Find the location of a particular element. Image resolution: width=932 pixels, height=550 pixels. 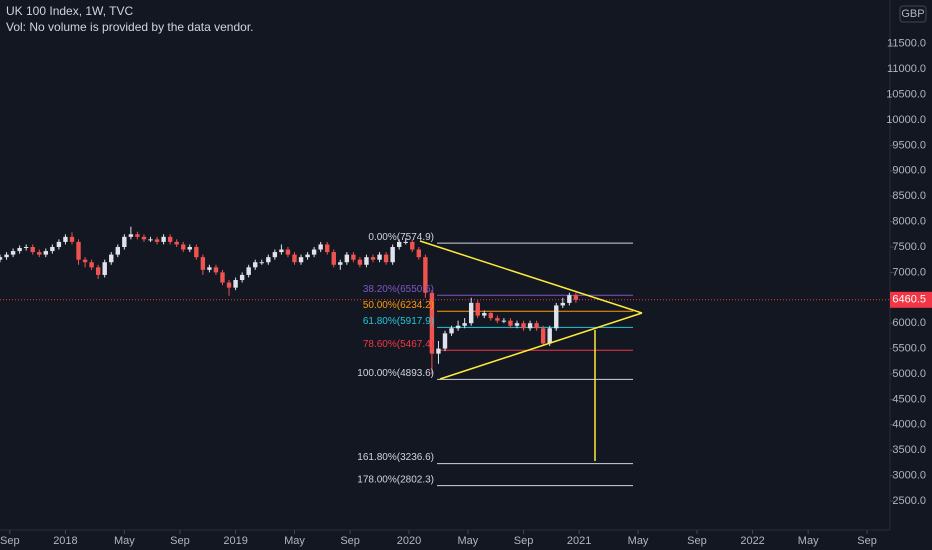

currency-box is located at coordinates (913, 14).